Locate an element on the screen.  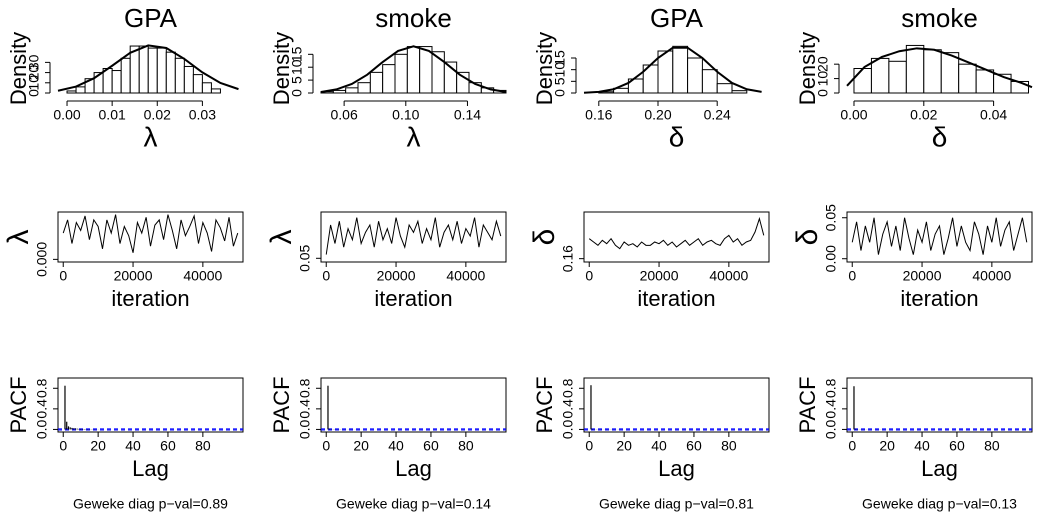
panel-note: Geweke diag p−val=0.14 is located at coordinates (413, 504).